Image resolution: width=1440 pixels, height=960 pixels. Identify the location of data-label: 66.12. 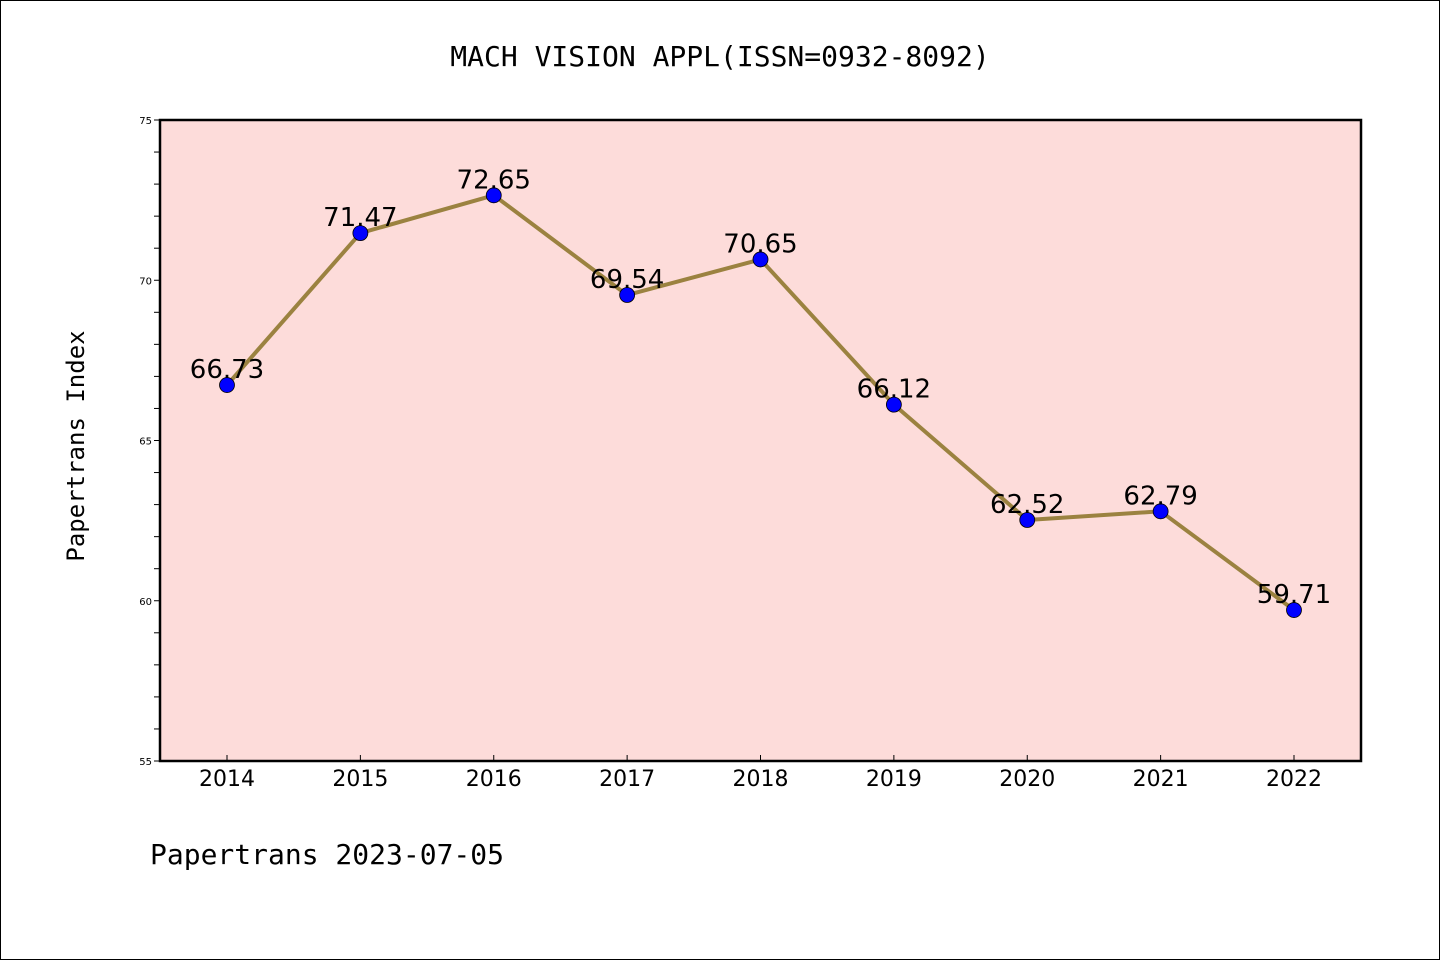
(894, 390).